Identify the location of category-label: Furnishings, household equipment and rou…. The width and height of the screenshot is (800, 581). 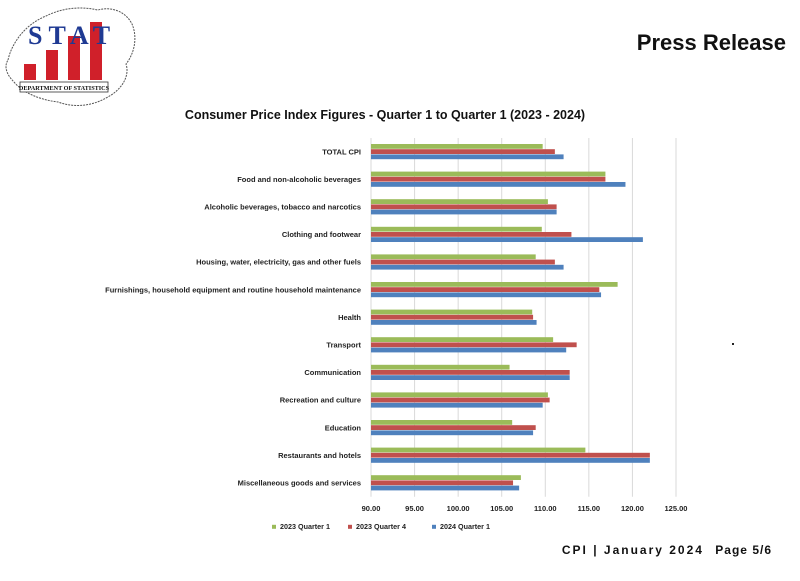
(233, 289).